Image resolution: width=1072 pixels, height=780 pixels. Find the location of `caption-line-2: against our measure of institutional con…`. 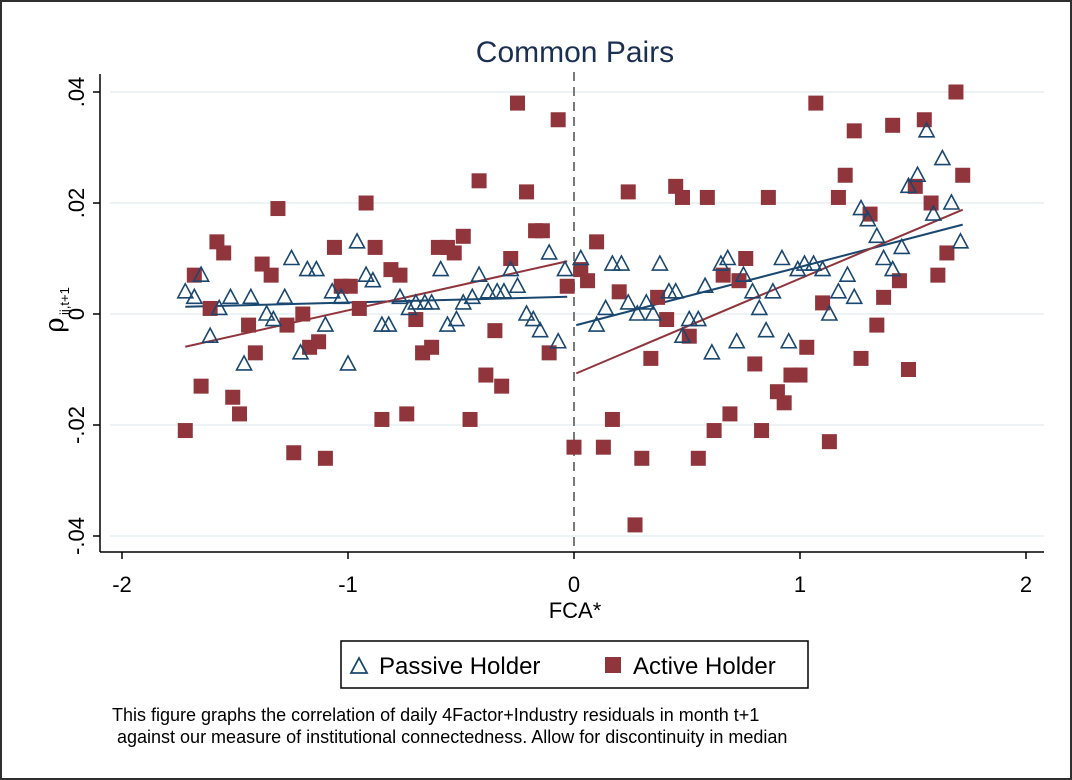

caption-line-2: against our measure of institutional con… is located at coordinates (450, 737).